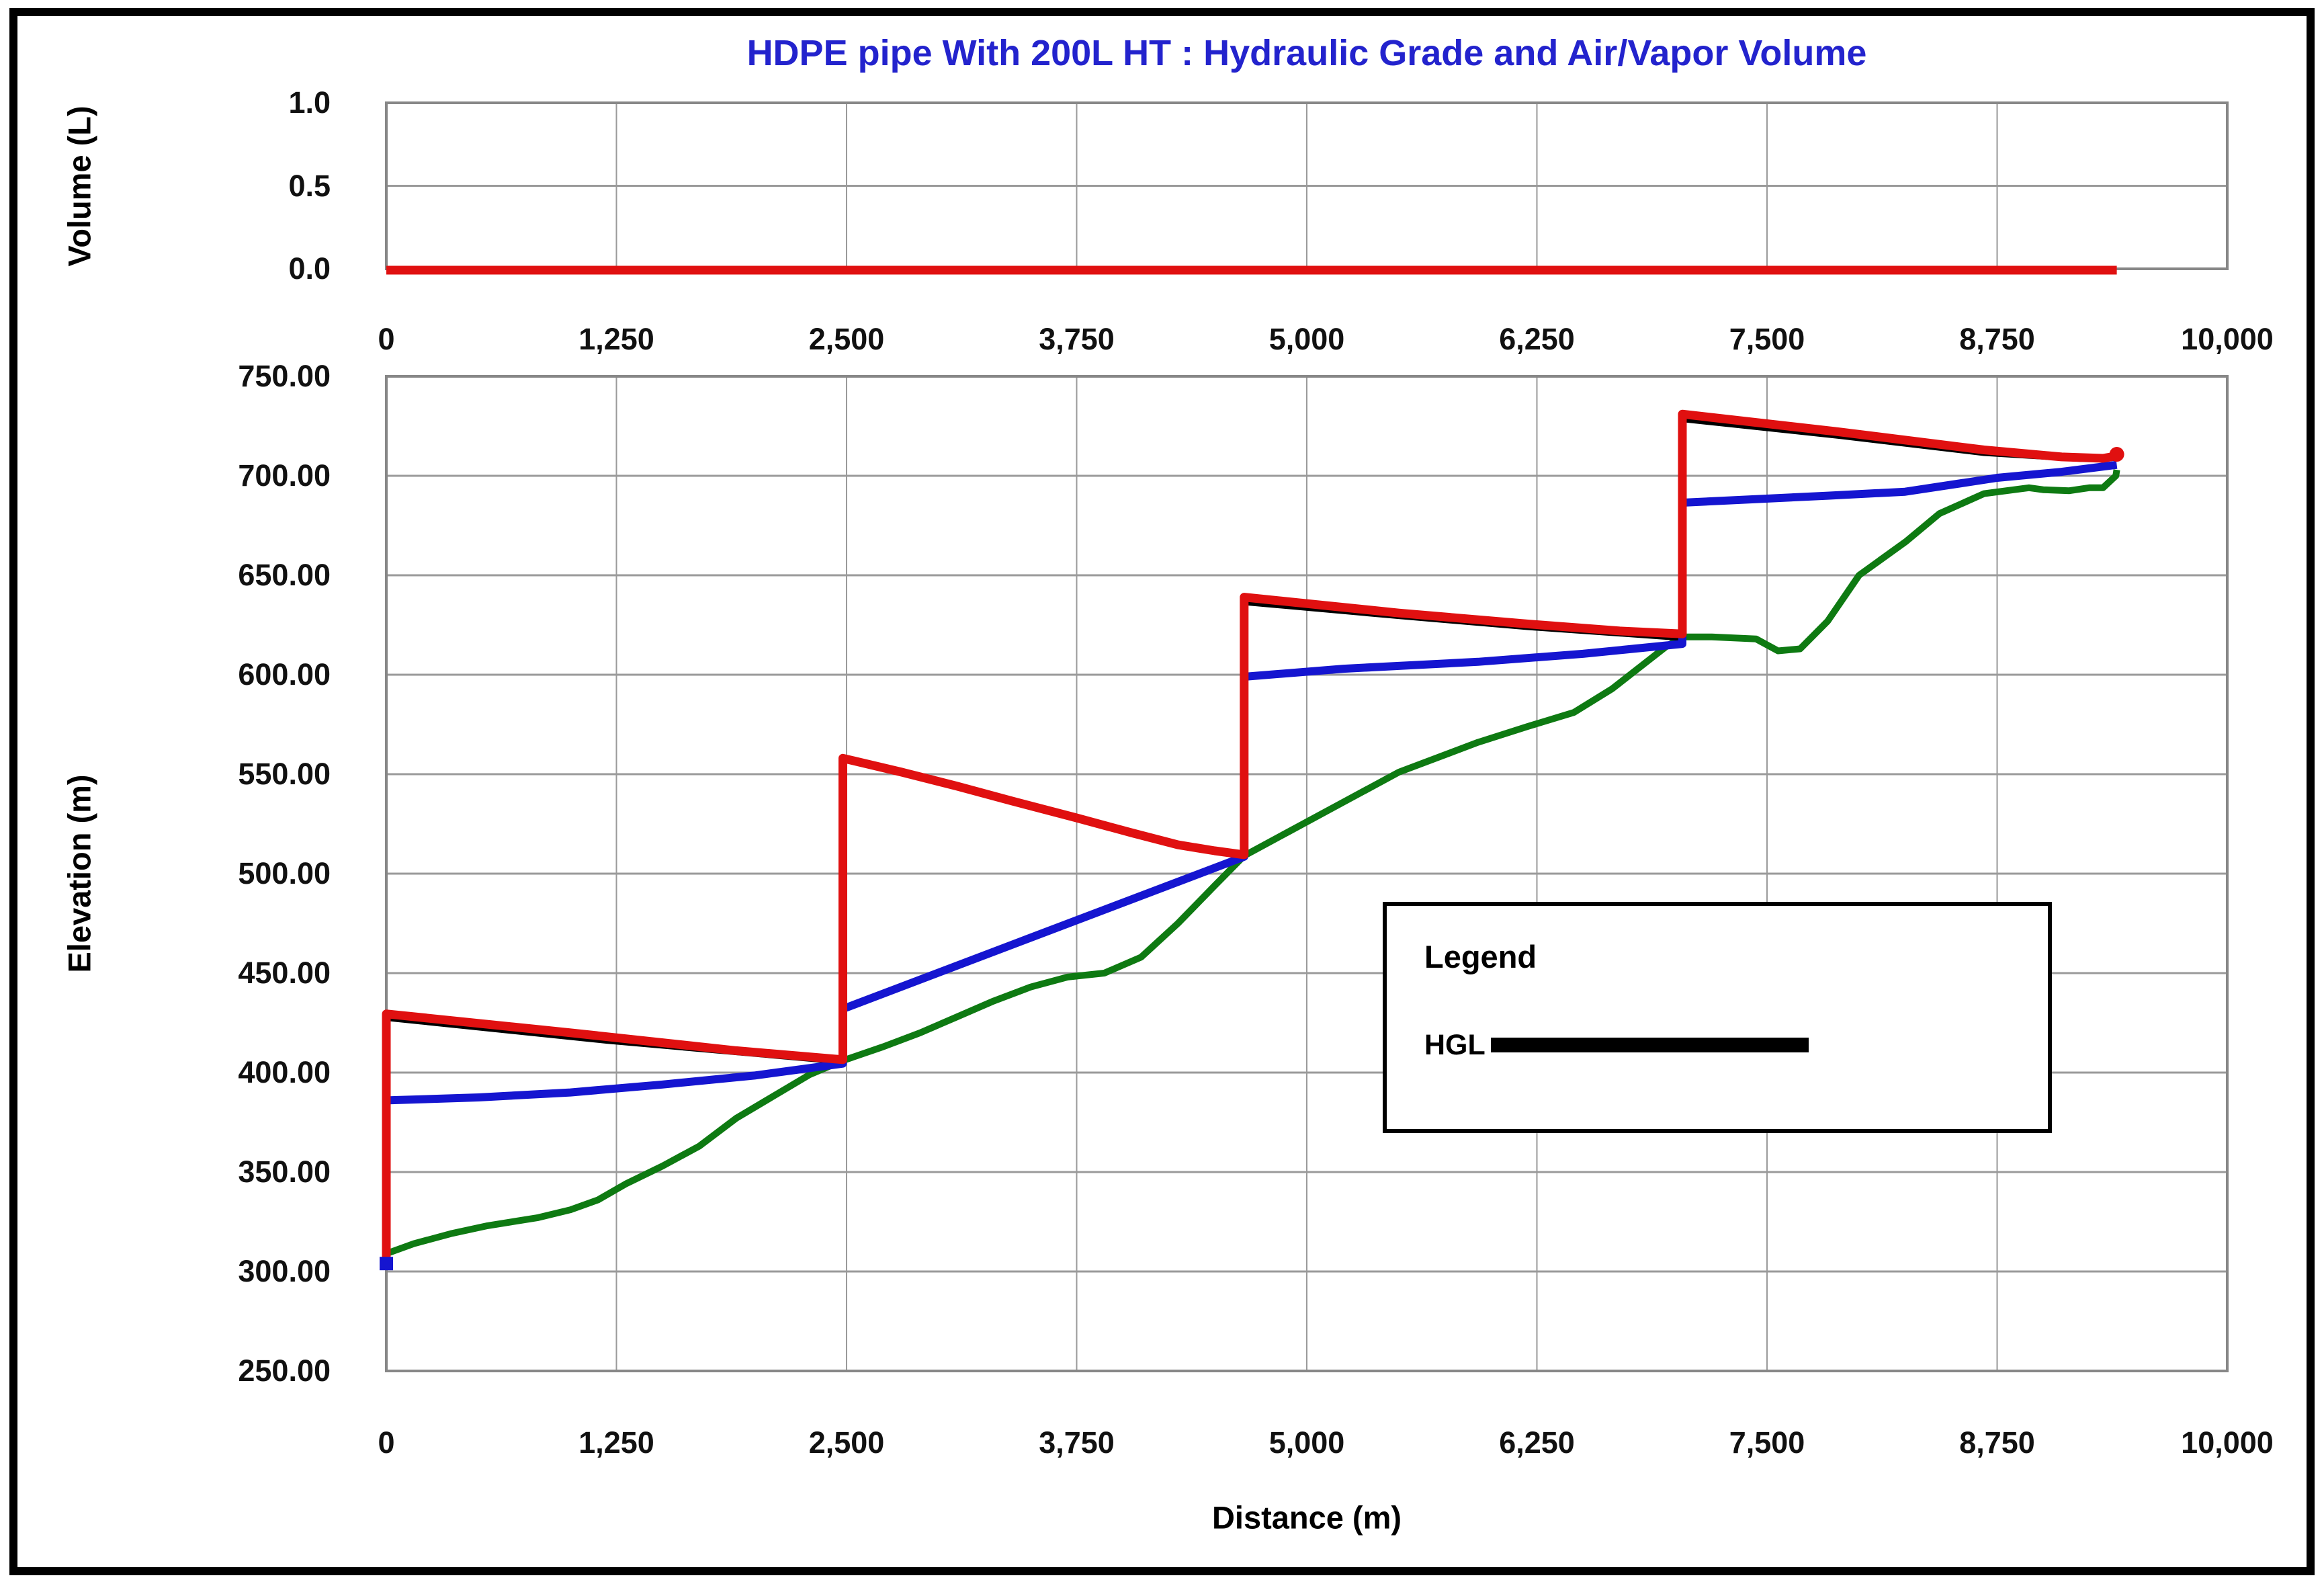  I want to click on distance-tick-label-lower: 6,250, so click(1537, 1442).